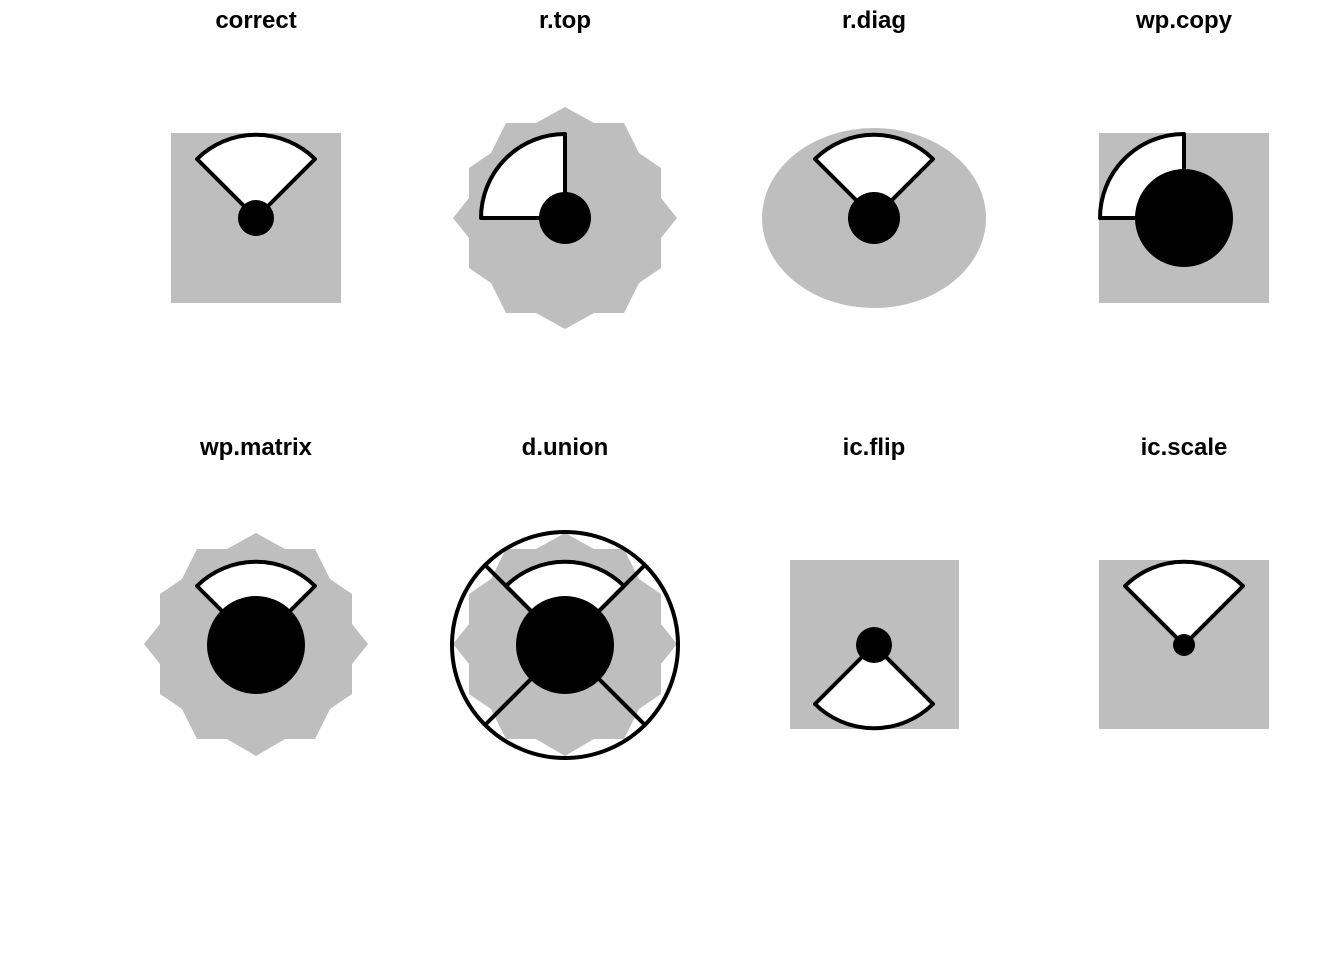 The height and width of the screenshot is (960, 1344). I want to click on overlay-circle, so click(565, 645).